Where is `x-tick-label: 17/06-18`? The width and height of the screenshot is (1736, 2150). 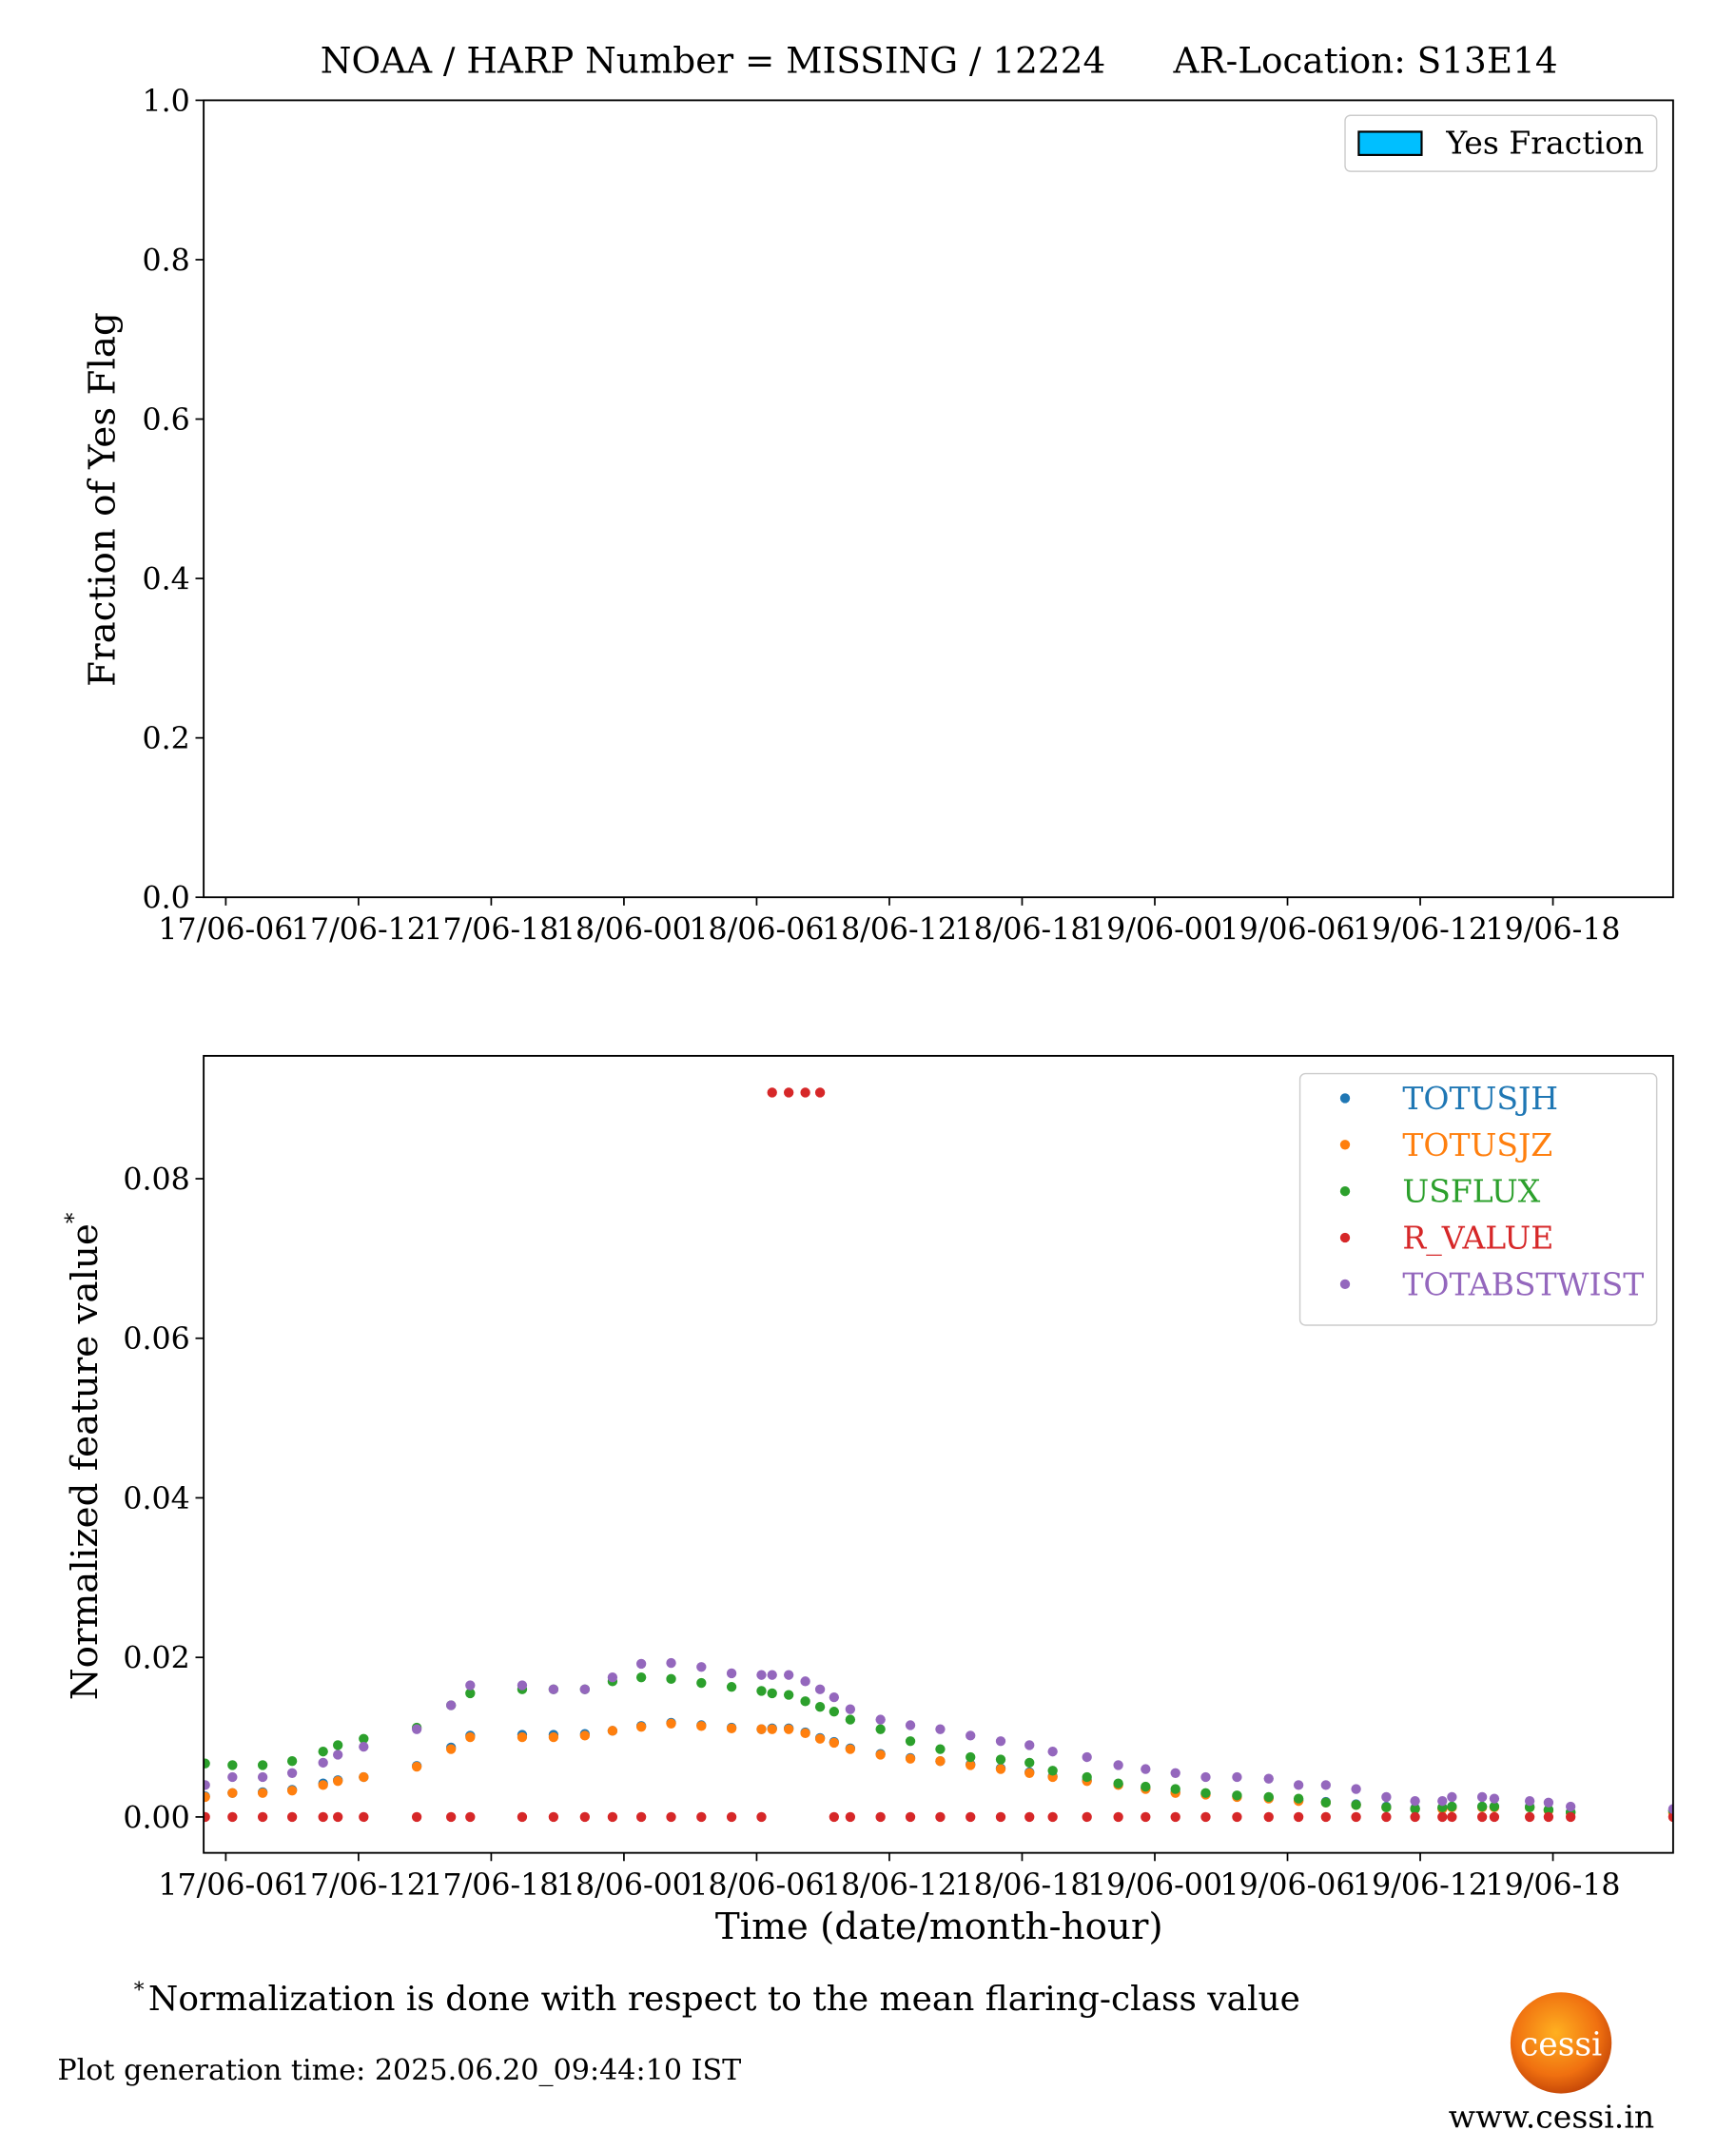
x-tick-label: 17/06-18 is located at coordinates (490, 930).